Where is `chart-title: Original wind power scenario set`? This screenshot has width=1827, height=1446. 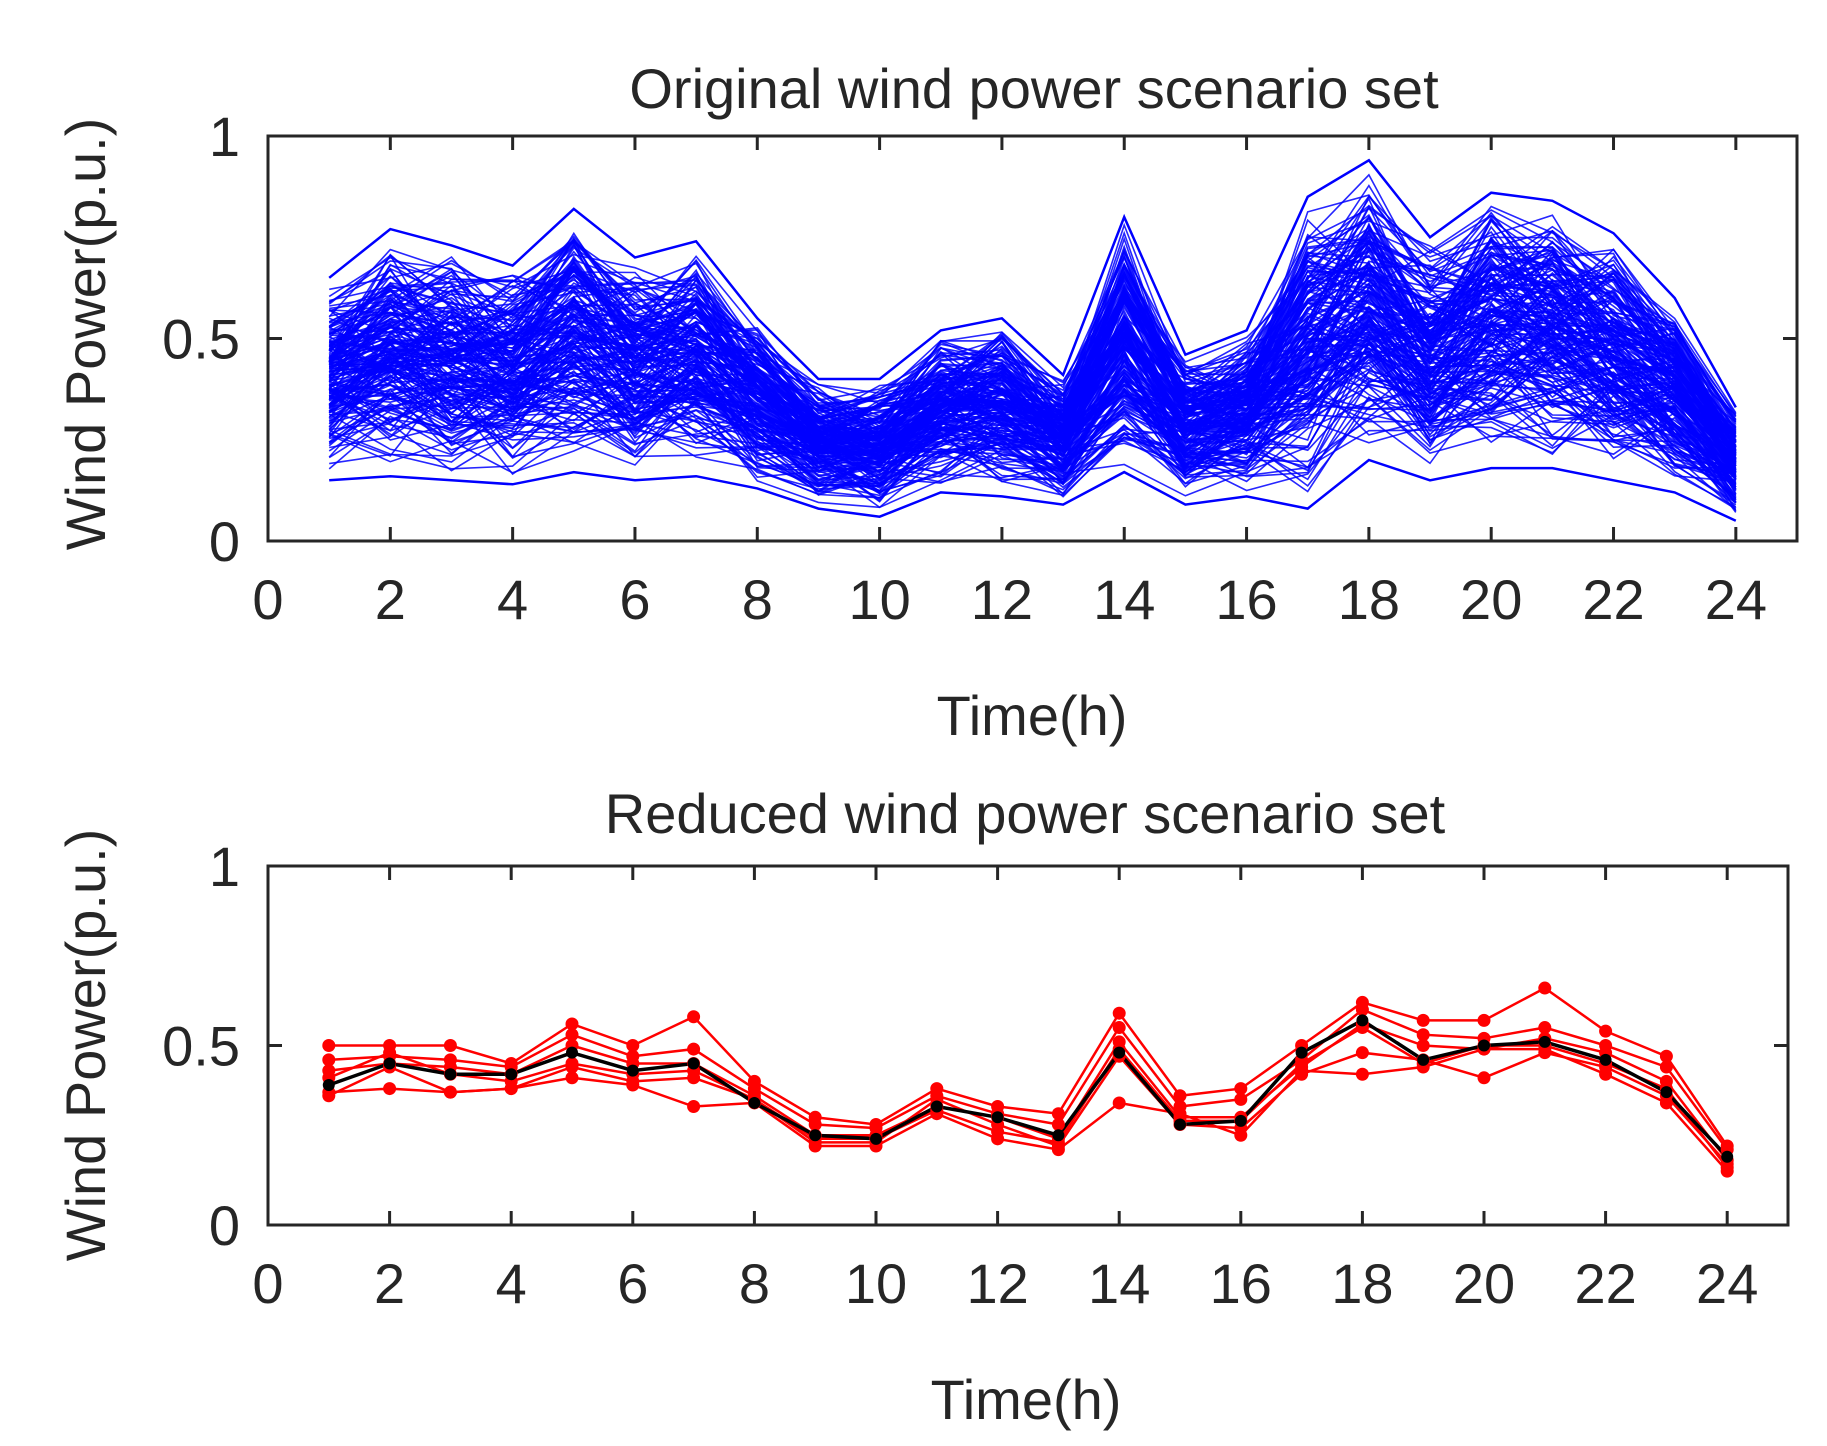 chart-title: Original wind power scenario set is located at coordinates (1034, 88).